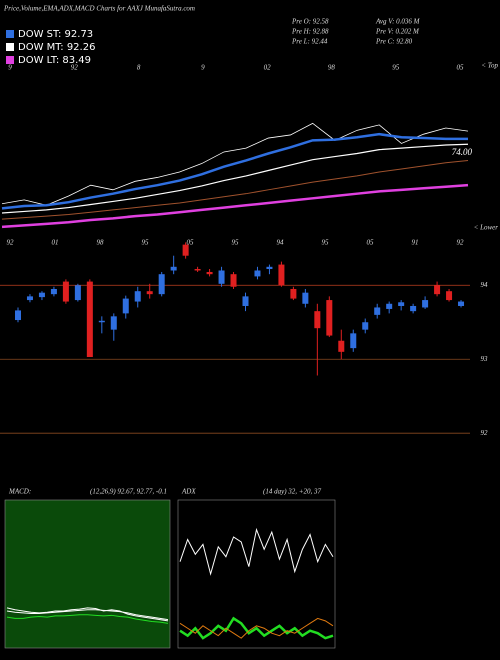  I want to click on stat-label: Pre C: 92.80, so click(394, 42).